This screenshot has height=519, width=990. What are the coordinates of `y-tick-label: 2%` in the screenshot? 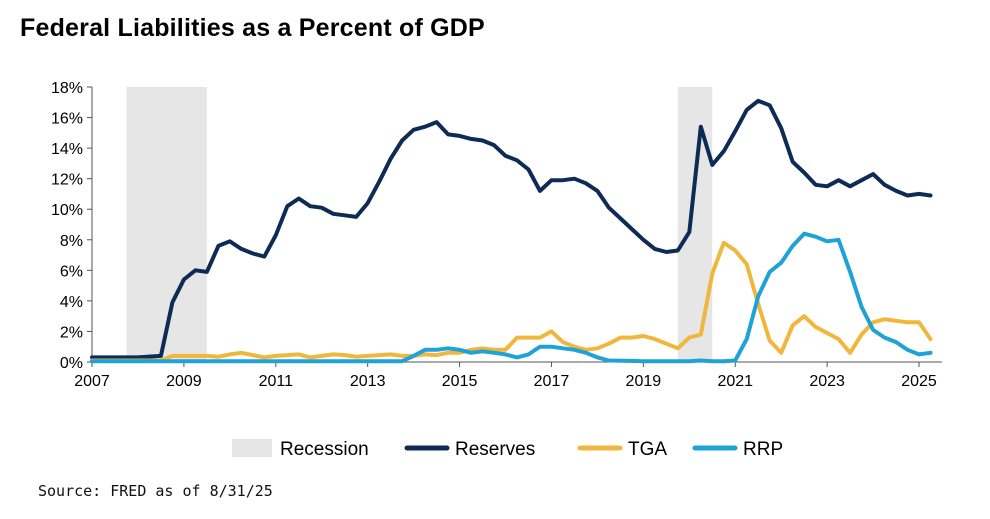 It's located at (71, 332).